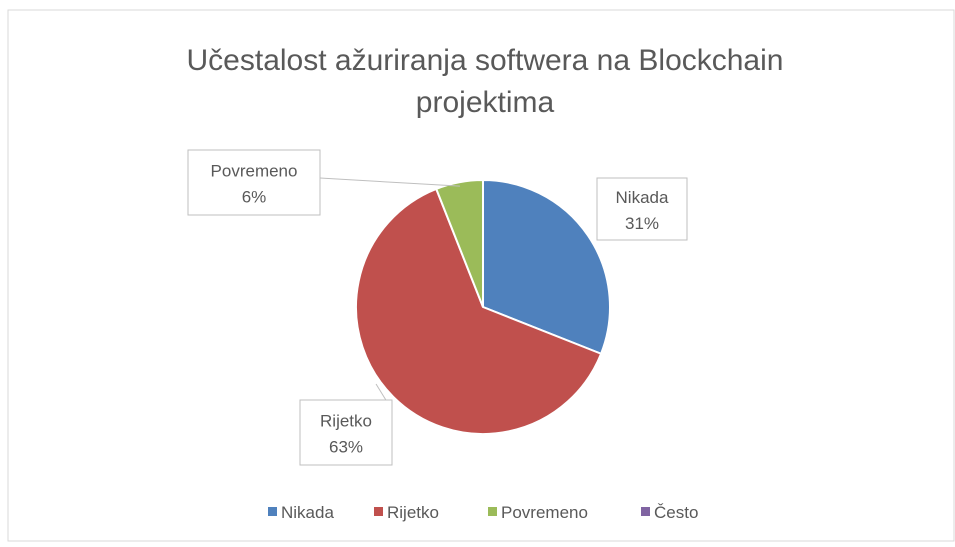  What do you see at coordinates (544, 512) in the screenshot?
I see `legend-label: Povremeno` at bounding box center [544, 512].